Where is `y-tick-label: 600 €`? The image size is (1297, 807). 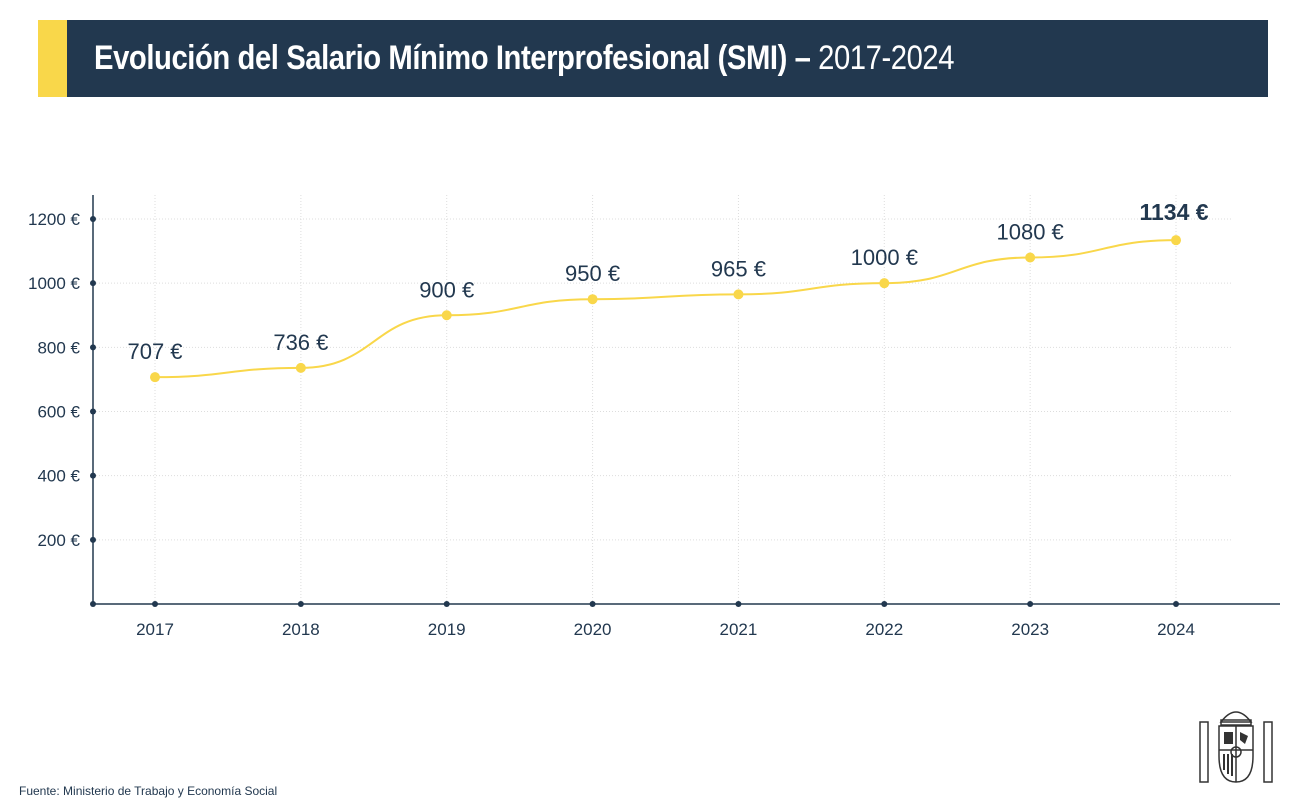
y-tick-label: 600 € is located at coordinates (58, 412).